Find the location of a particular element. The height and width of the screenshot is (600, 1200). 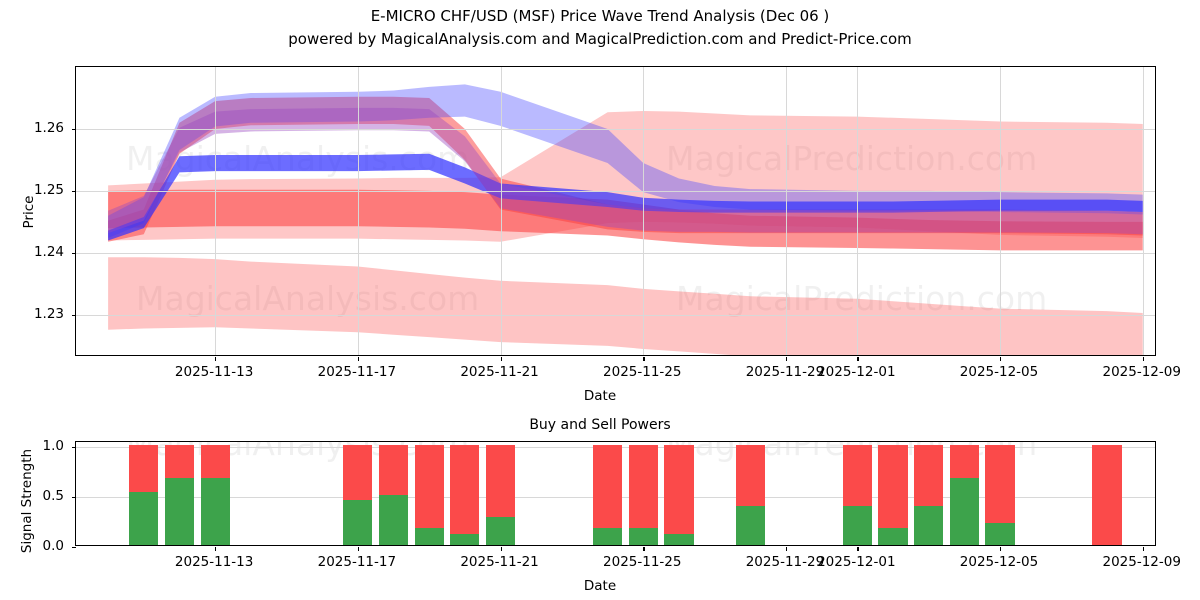

y-tick-label: 1.24 is located at coordinates (48, 251).